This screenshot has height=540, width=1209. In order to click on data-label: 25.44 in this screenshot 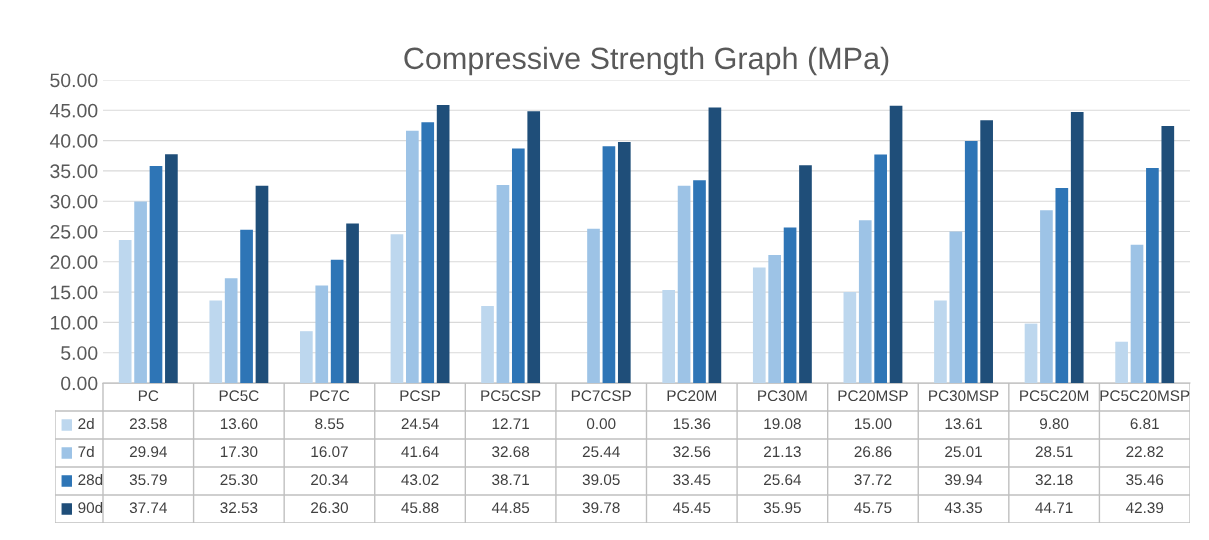, I will do `click(601, 452)`.